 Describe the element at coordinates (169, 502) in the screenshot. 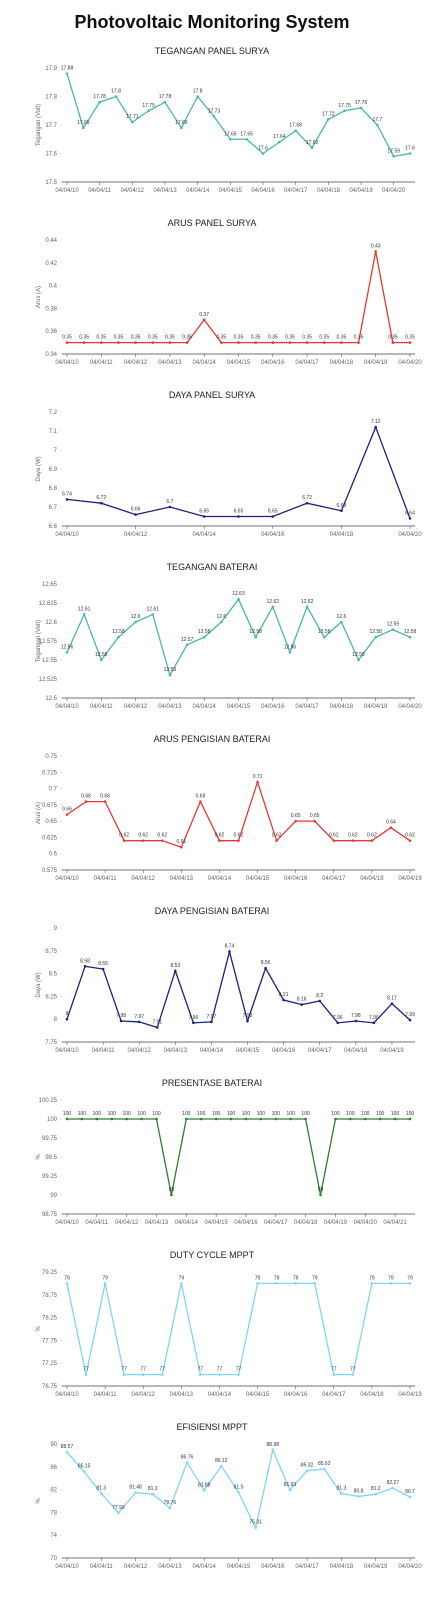

I see `data-label: 6.7` at that location.